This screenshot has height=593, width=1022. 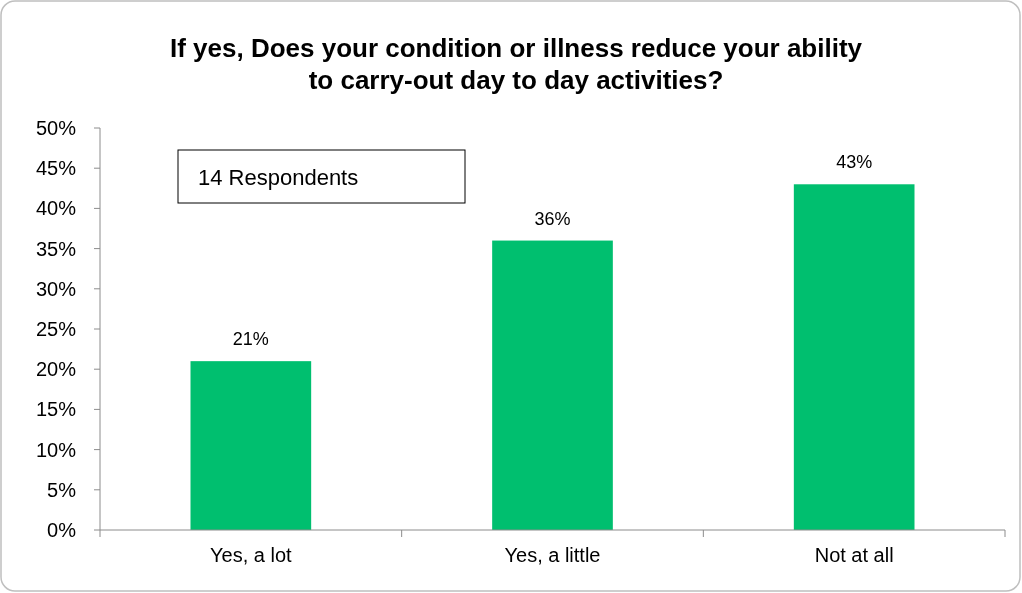 I want to click on x-tick-label: Yes, a little, so click(x=552, y=555).